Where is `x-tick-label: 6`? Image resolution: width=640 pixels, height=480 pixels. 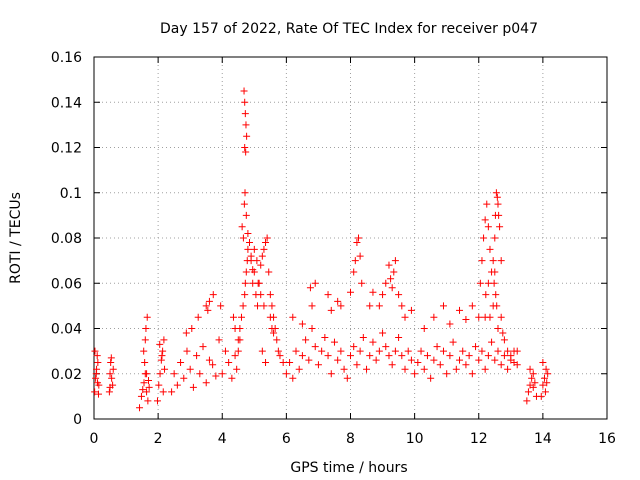 x-tick-label: 6 is located at coordinates (286, 439).